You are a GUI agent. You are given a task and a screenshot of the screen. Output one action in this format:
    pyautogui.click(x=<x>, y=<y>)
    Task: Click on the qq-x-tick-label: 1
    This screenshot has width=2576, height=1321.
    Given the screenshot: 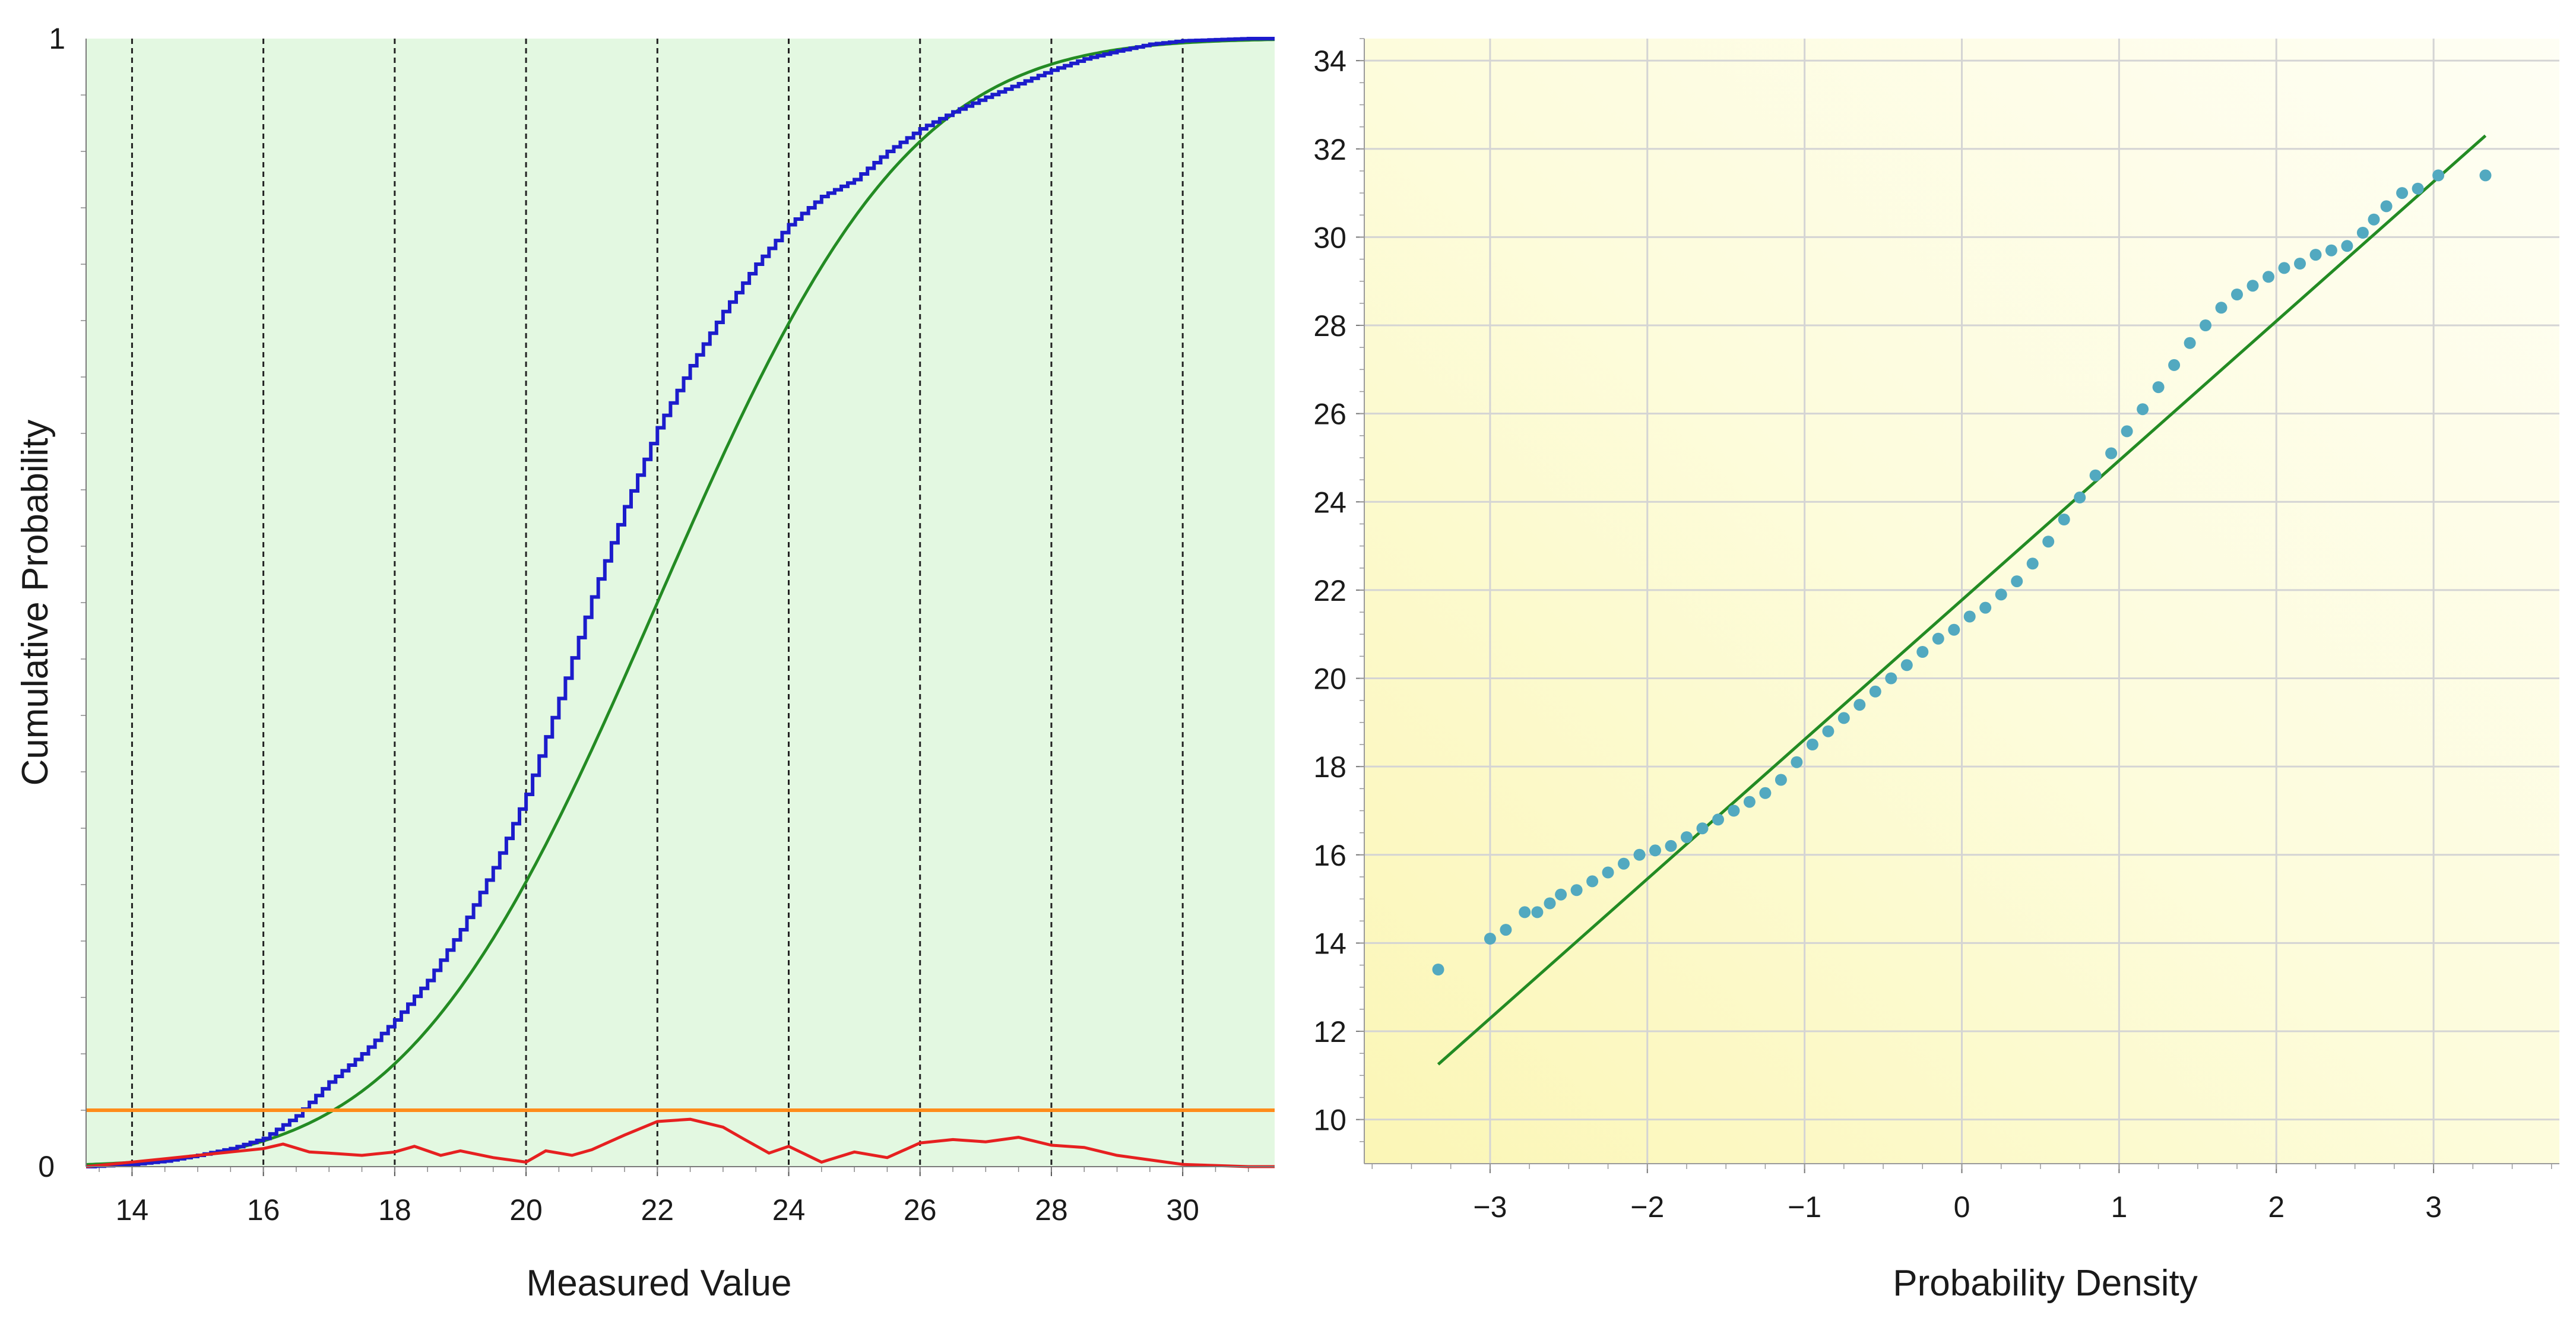 What is the action you would take?
    pyautogui.click(x=2119, y=1207)
    